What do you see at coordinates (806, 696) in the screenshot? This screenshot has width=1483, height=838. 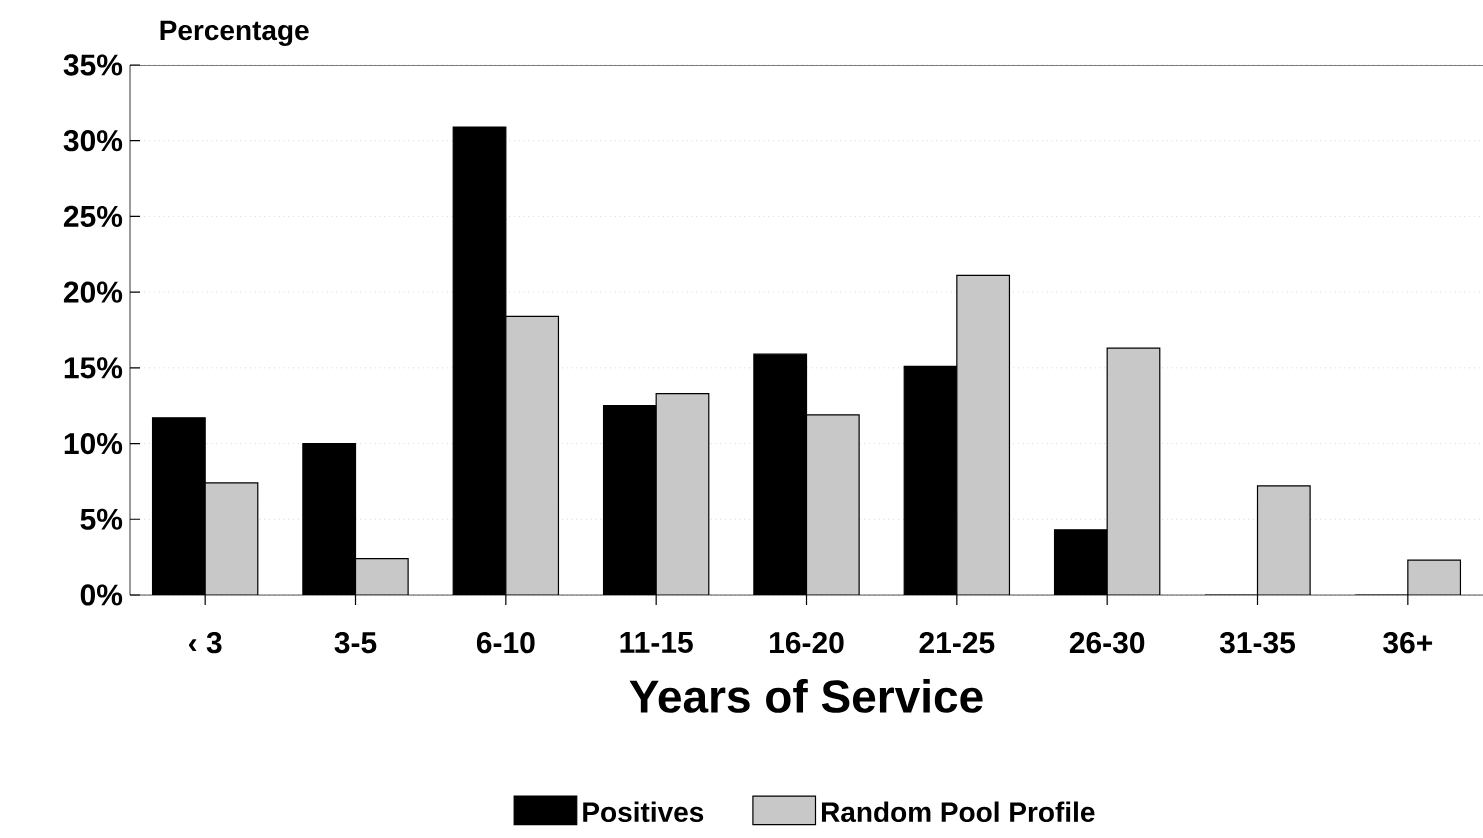 I see `x-axis-title: Years of Service` at bounding box center [806, 696].